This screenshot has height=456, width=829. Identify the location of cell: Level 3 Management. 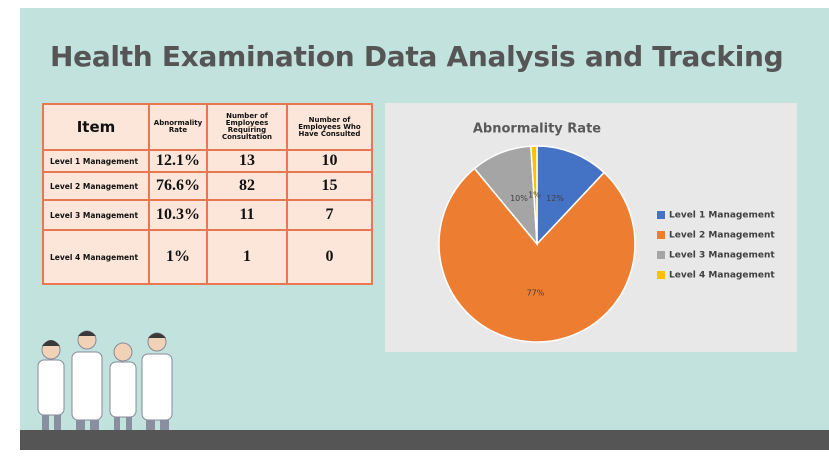
(96, 215).